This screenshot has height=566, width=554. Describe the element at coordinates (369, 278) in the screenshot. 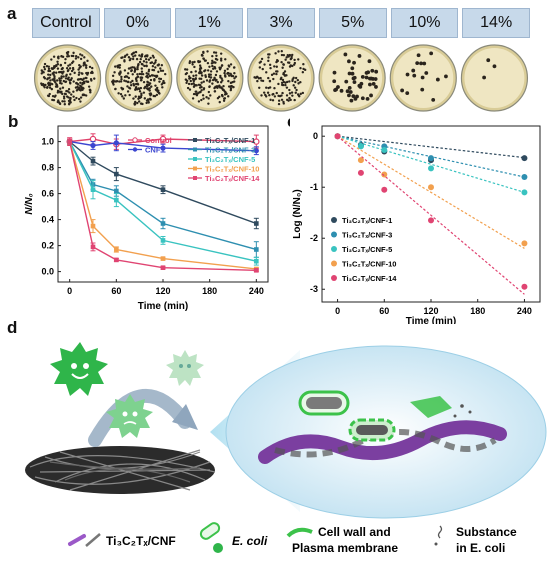

I see `legend-label: Ti₃C₂Tₓ/CNF-14` at that location.